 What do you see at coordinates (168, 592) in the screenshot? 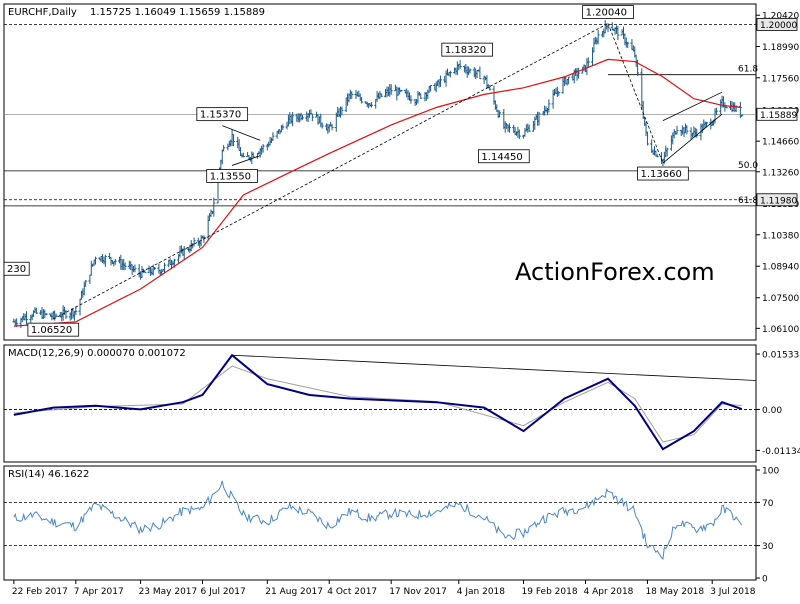
I see `x-tick-label: 23 May 2017` at bounding box center [168, 592].